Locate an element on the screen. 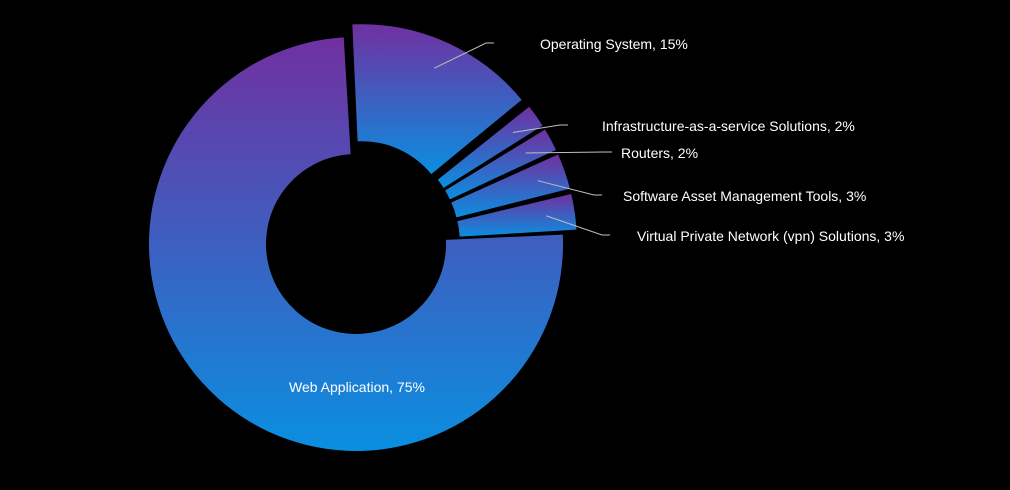  slice-label: Software Asset Management Tools, 3% is located at coordinates (744, 196).